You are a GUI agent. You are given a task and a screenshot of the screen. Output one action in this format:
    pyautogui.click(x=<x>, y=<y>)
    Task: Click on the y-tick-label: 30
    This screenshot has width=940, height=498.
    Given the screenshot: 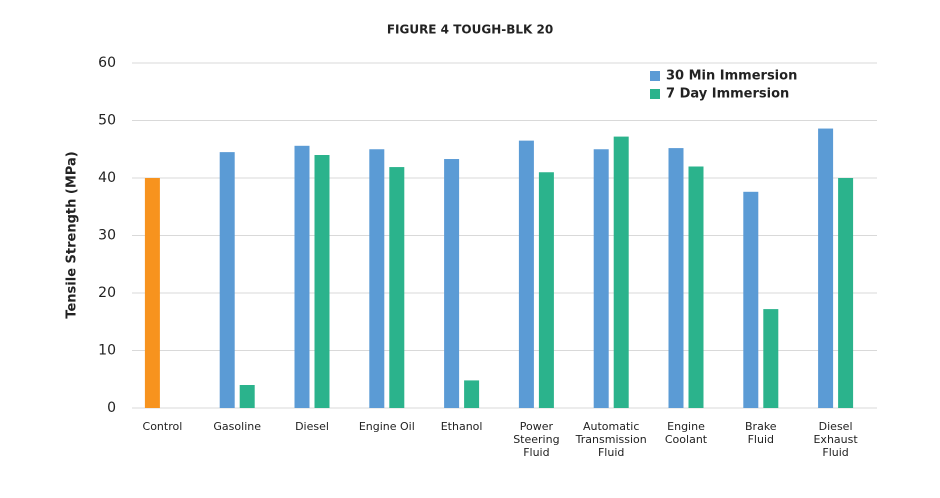 What is the action you would take?
    pyautogui.click(x=107, y=236)
    